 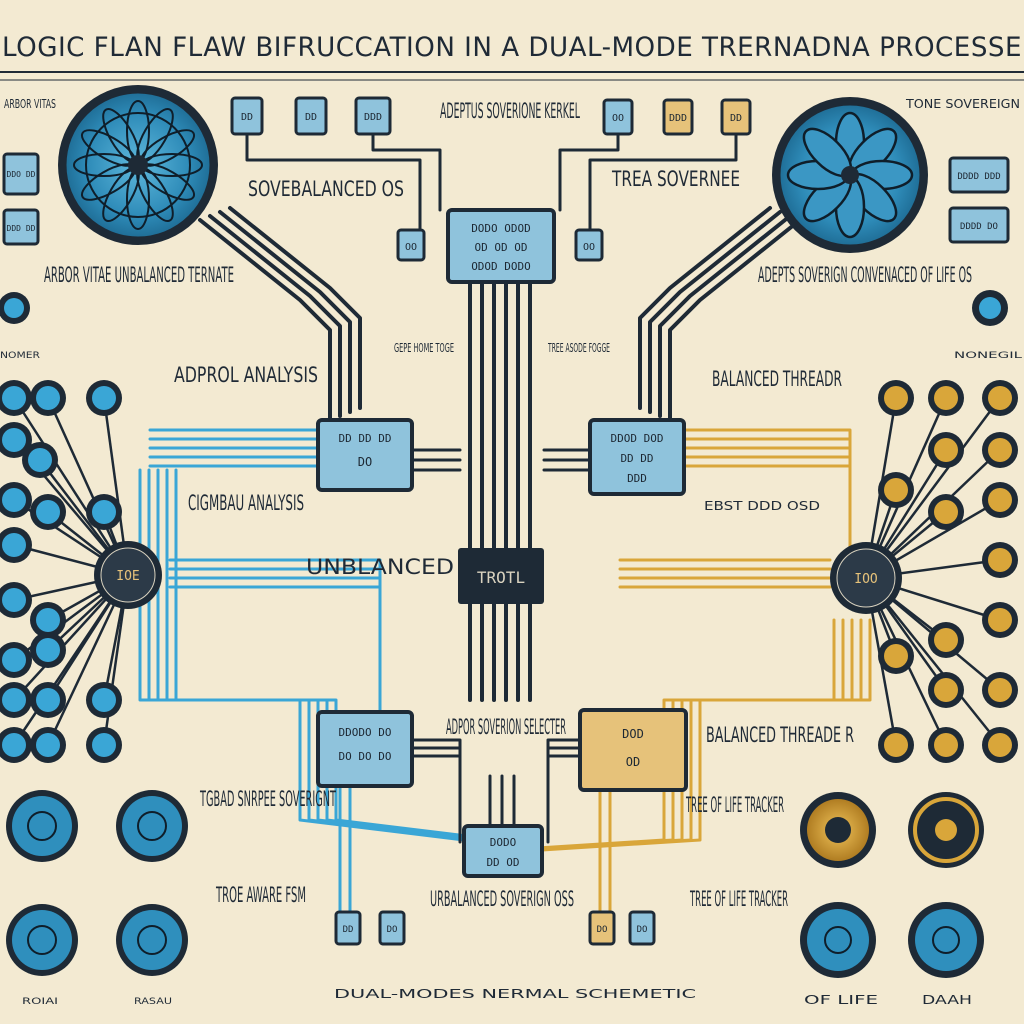 What do you see at coordinates (348, 928) in the screenshot?
I see `bottom-tile-1: DD` at bounding box center [348, 928].